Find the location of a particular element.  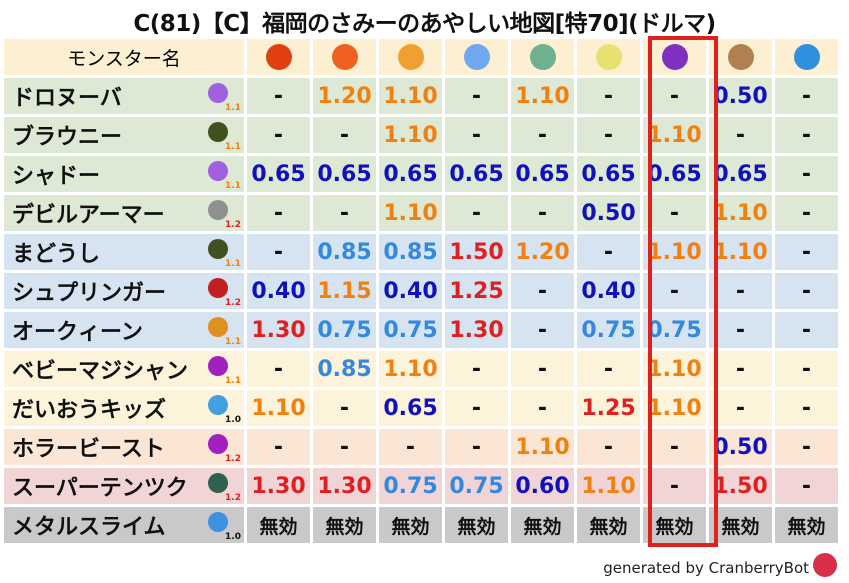

monster-name: ブラウニー is located at coordinates (67, 137).